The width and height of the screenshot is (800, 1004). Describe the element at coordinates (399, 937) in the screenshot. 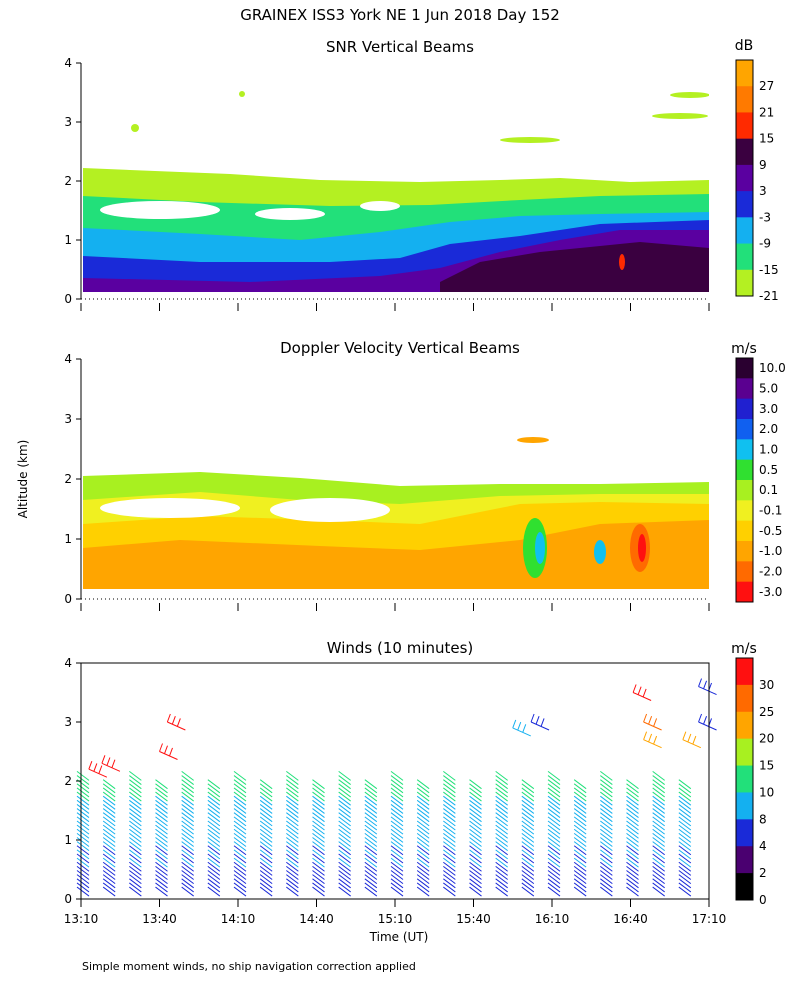

I see `x-axis-label: Time (UT)` at that location.